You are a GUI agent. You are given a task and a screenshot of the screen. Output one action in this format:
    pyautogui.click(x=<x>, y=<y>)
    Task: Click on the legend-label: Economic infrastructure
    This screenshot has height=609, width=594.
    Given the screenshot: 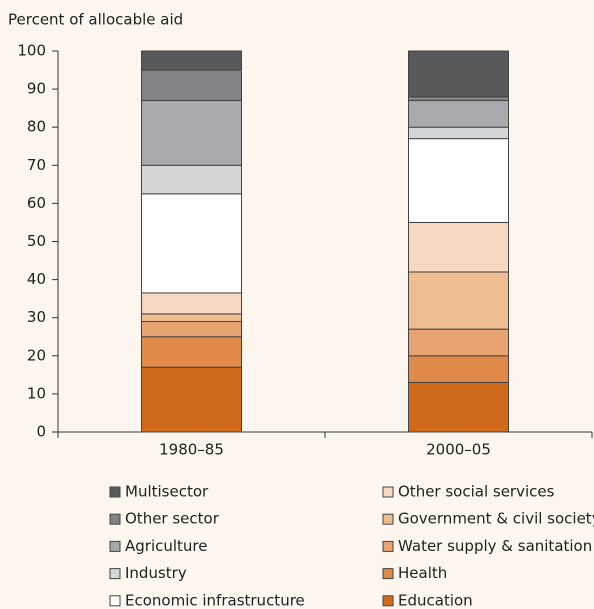 What is the action you would take?
    pyautogui.click(x=215, y=600)
    